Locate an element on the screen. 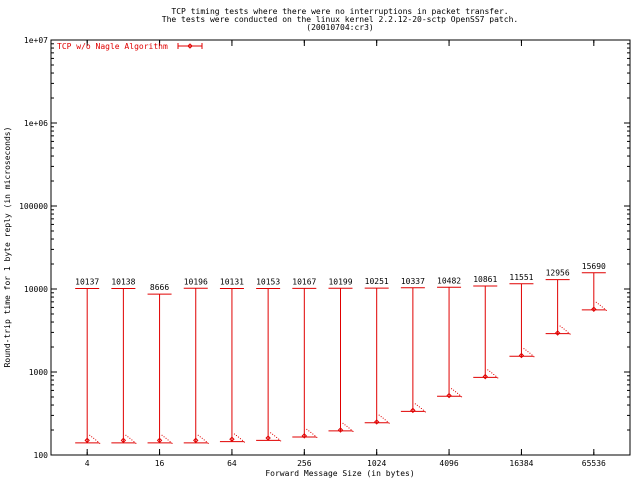 The width and height of the screenshot is (640, 480). max-value-label: 10153 is located at coordinates (268, 281).